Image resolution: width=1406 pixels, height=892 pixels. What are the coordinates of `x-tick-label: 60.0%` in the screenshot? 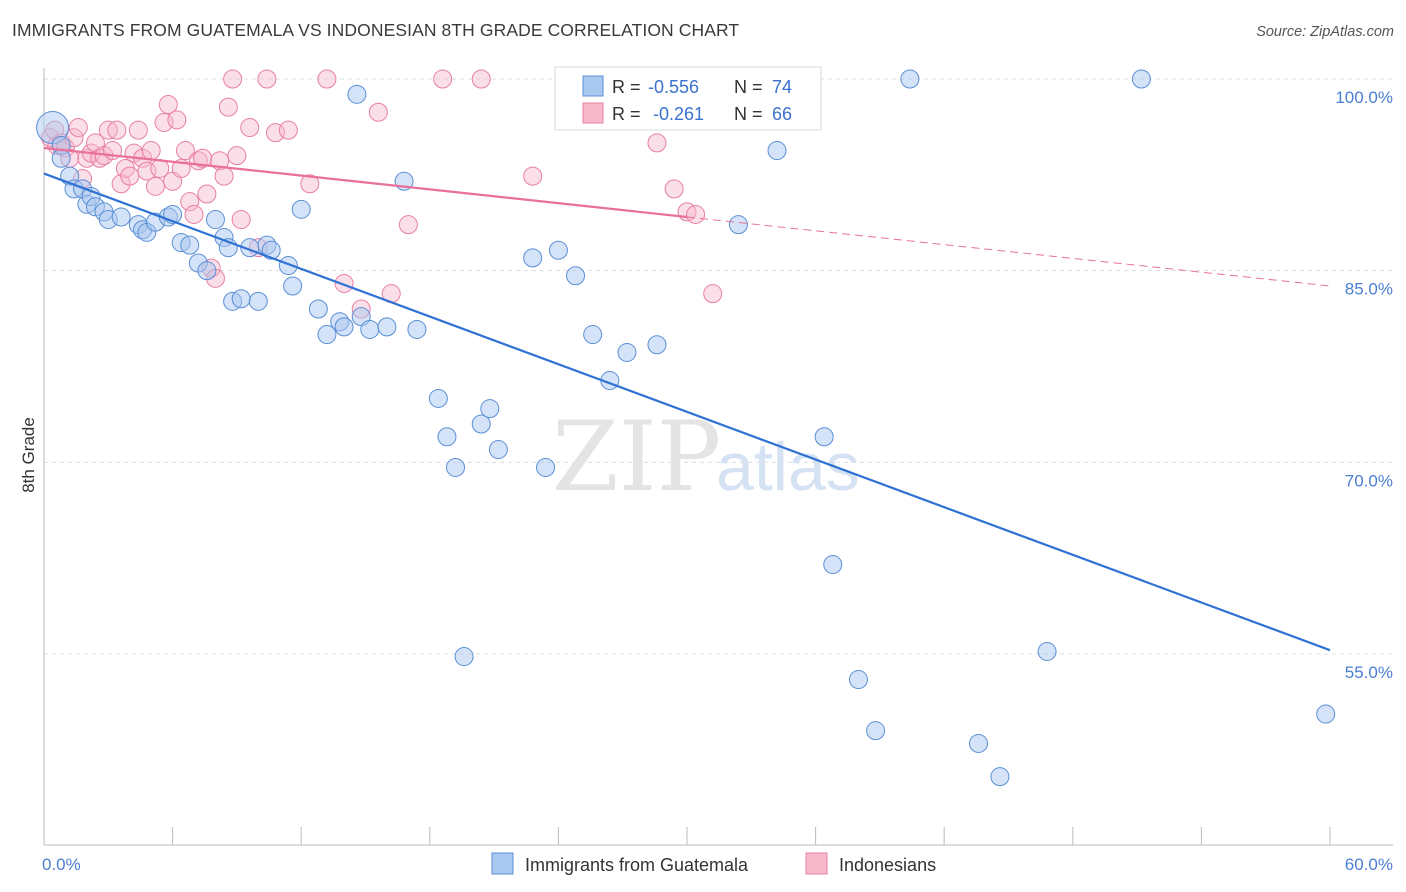 It's located at (1369, 864).